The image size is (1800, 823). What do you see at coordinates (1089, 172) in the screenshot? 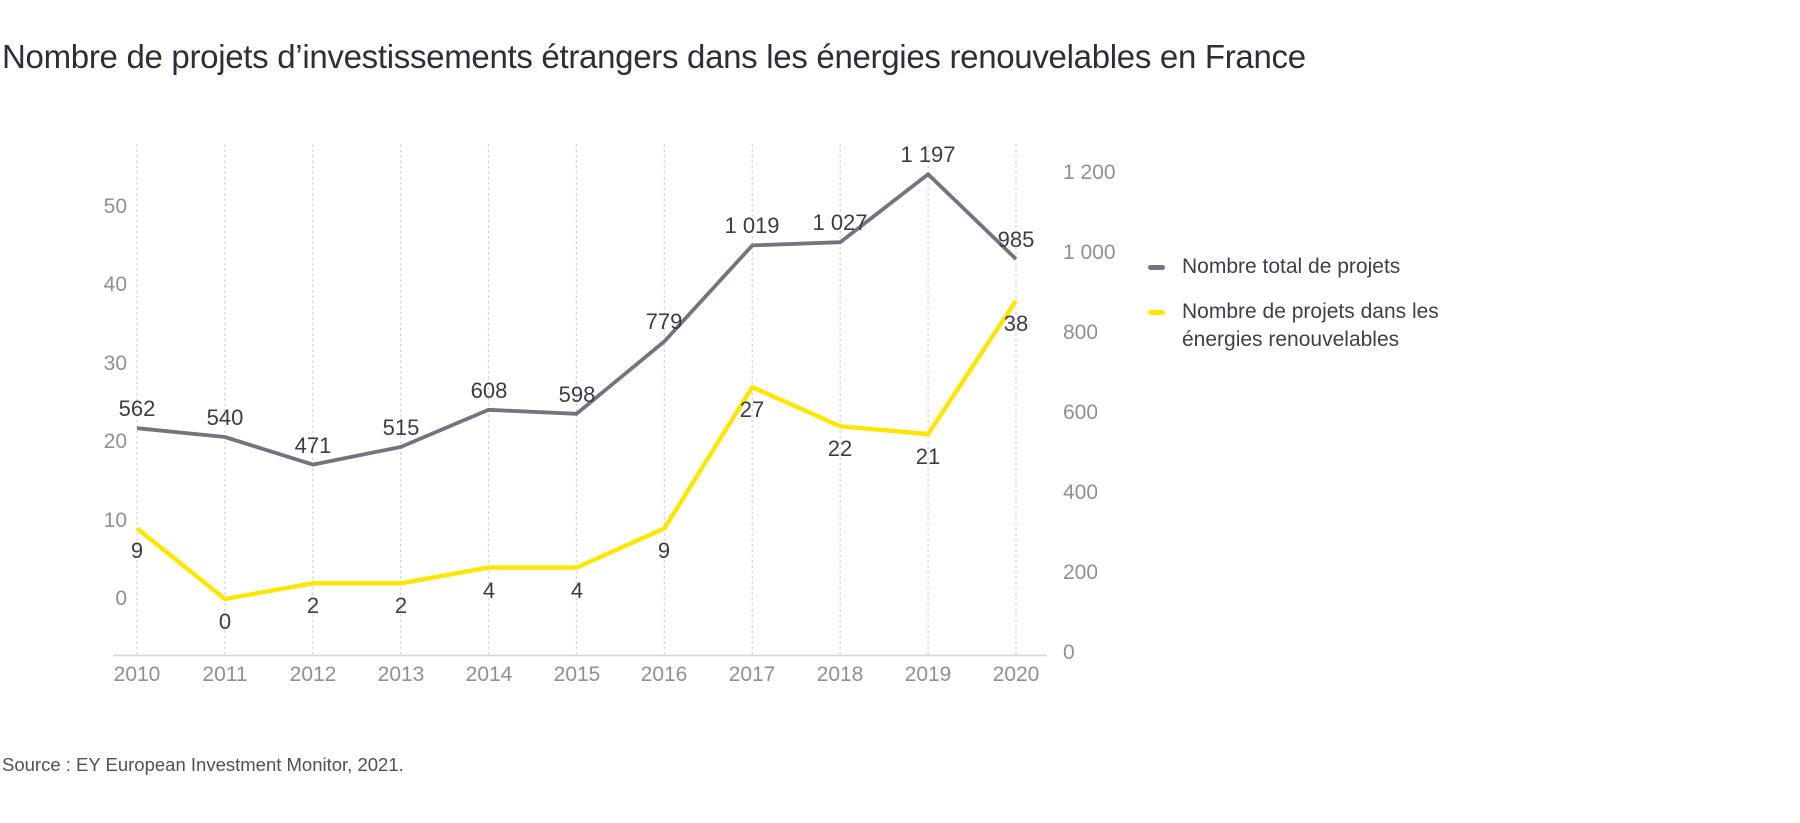
I see `y-axis-right-tick: 1 200` at bounding box center [1089, 172].